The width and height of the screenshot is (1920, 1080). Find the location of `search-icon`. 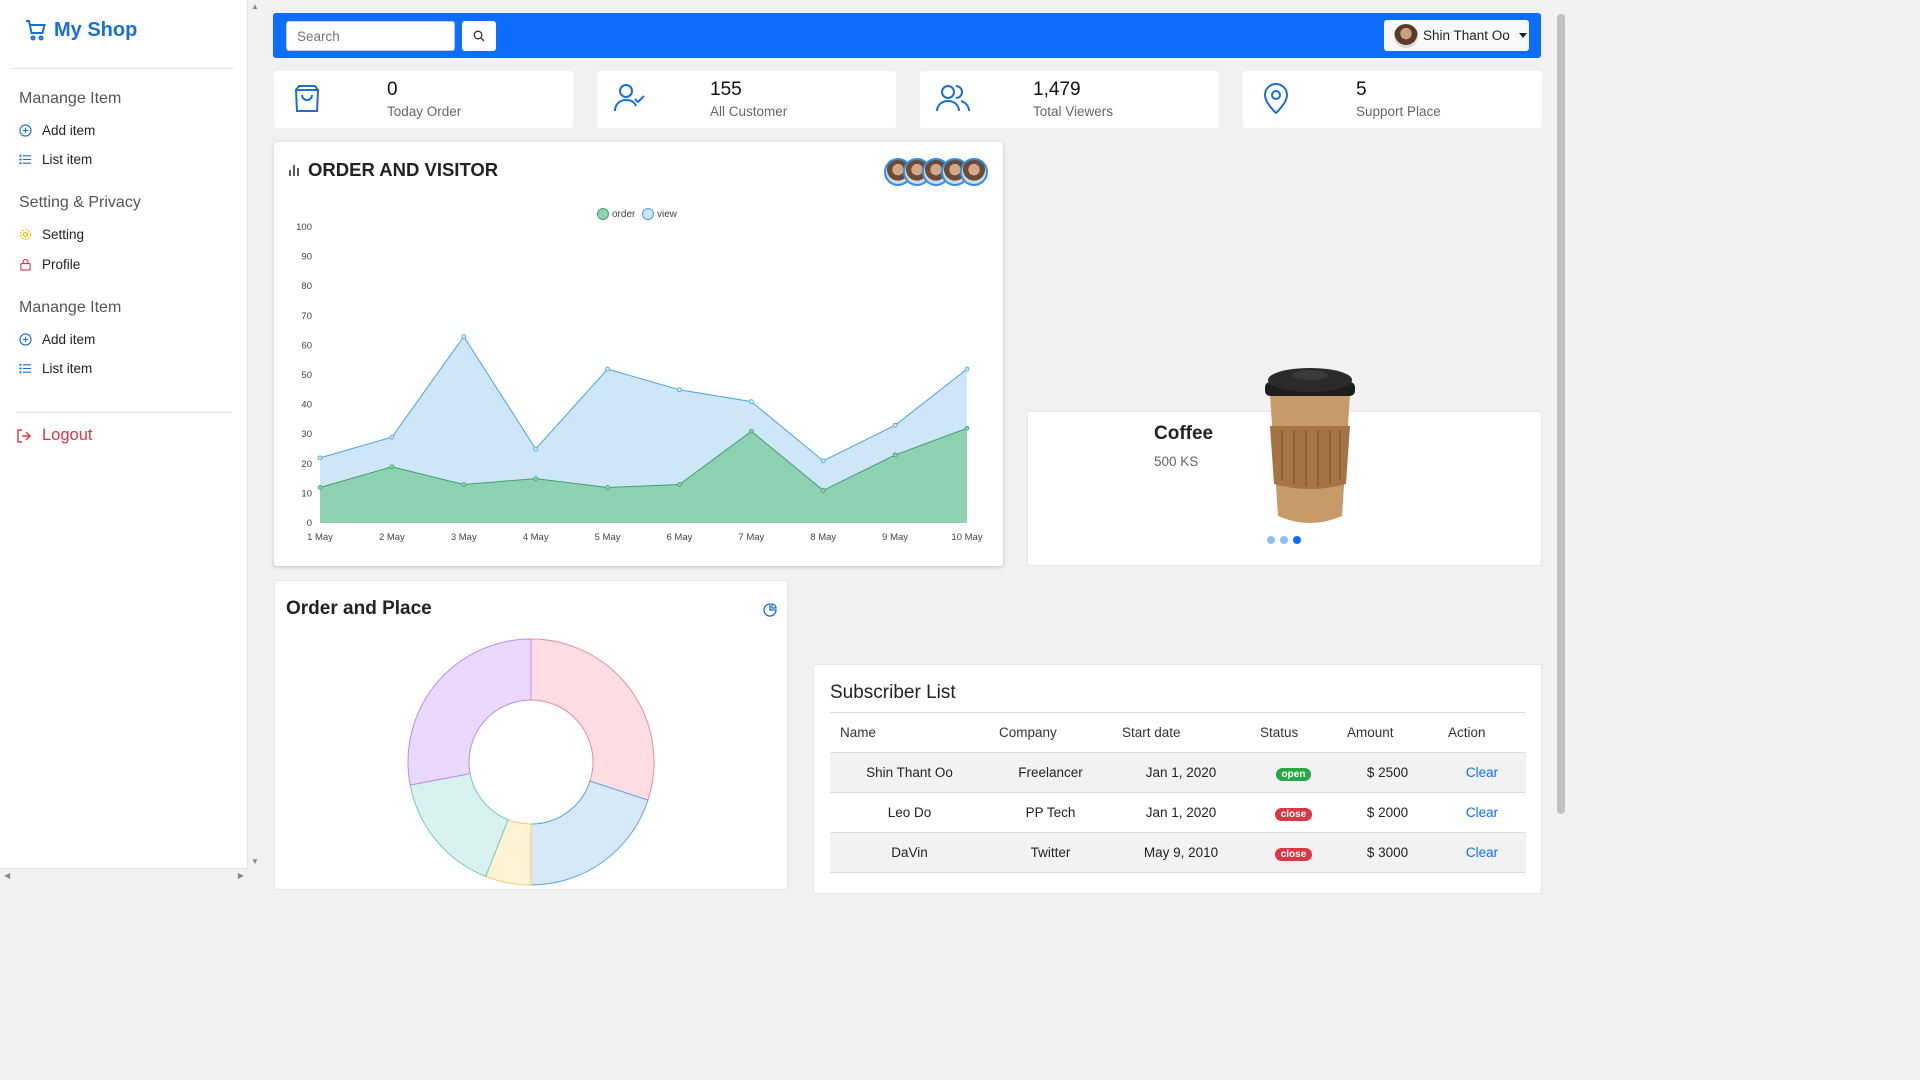

search-icon is located at coordinates (479, 36).